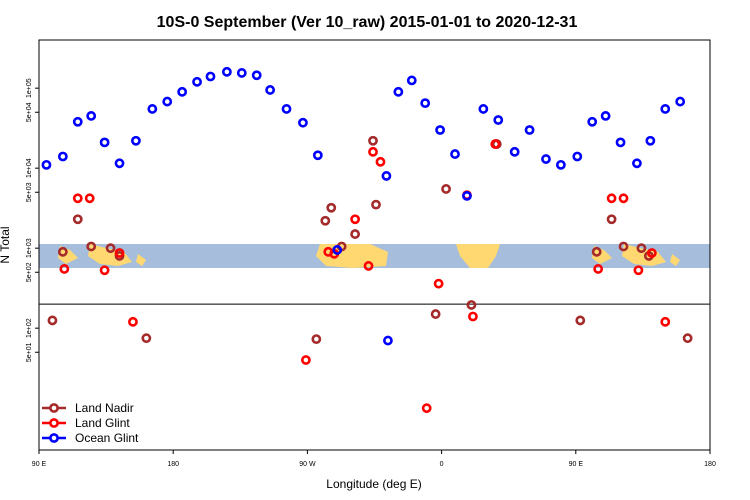  What do you see at coordinates (442, 464) in the screenshot?
I see `x-tick-label: 0` at bounding box center [442, 464].